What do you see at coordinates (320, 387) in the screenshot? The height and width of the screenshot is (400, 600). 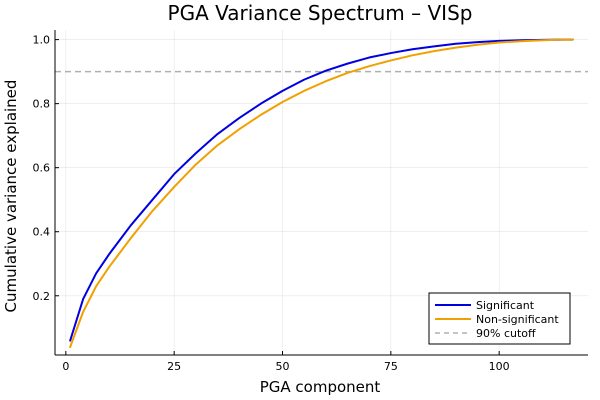 I see `x-axis-label: PGA component` at bounding box center [320, 387].